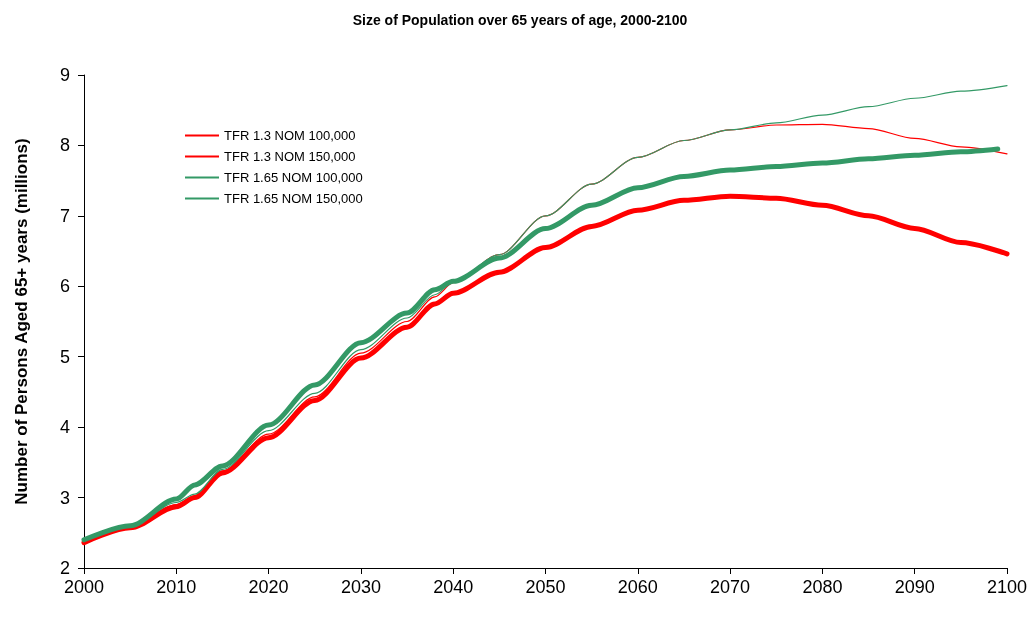  What do you see at coordinates (64, 497) in the screenshot?
I see `y-tick-label: 3` at bounding box center [64, 497].